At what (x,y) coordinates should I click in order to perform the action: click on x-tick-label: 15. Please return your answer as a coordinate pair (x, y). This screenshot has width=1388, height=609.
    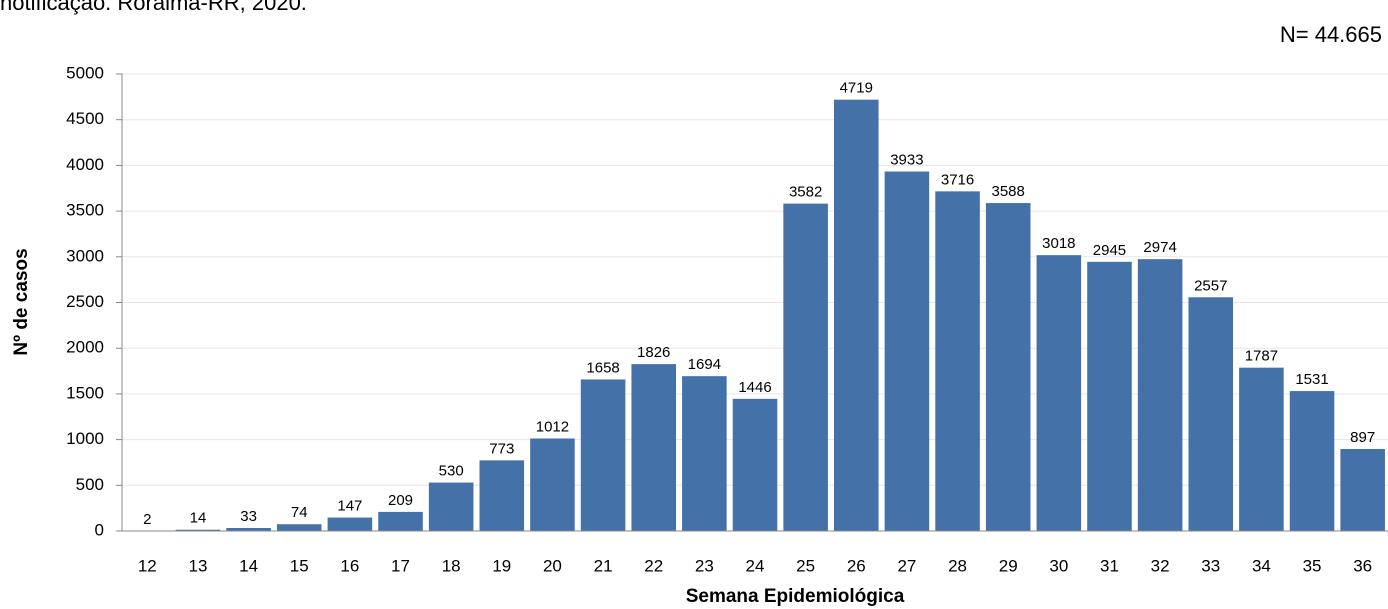
    Looking at the image, I should click on (299, 565).